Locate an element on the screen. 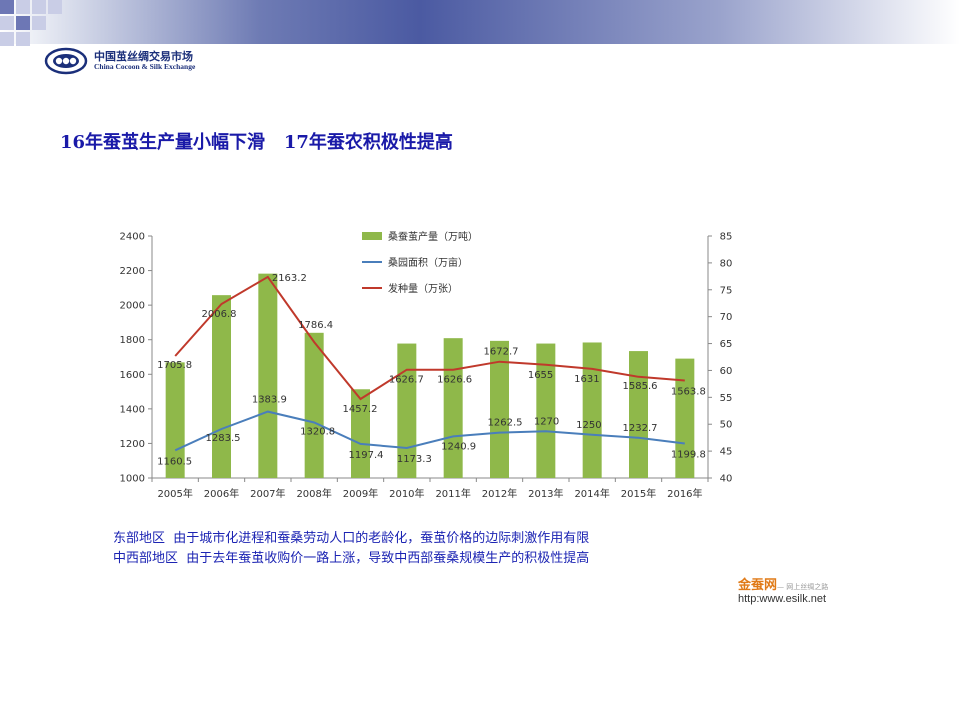 This screenshot has width=960, height=720. seed-issue-label: 1705.8 is located at coordinates (174, 365).